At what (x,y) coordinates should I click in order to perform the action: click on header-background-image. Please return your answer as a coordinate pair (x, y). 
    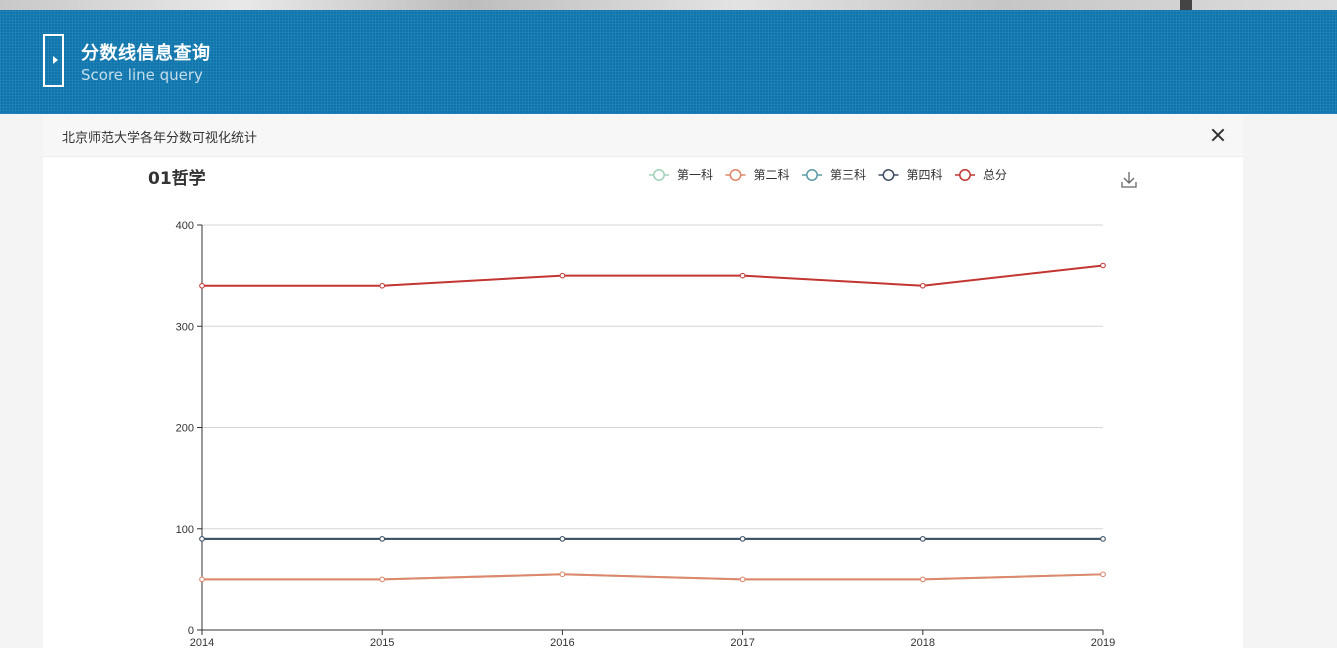
    Looking at the image, I should click on (668, 5).